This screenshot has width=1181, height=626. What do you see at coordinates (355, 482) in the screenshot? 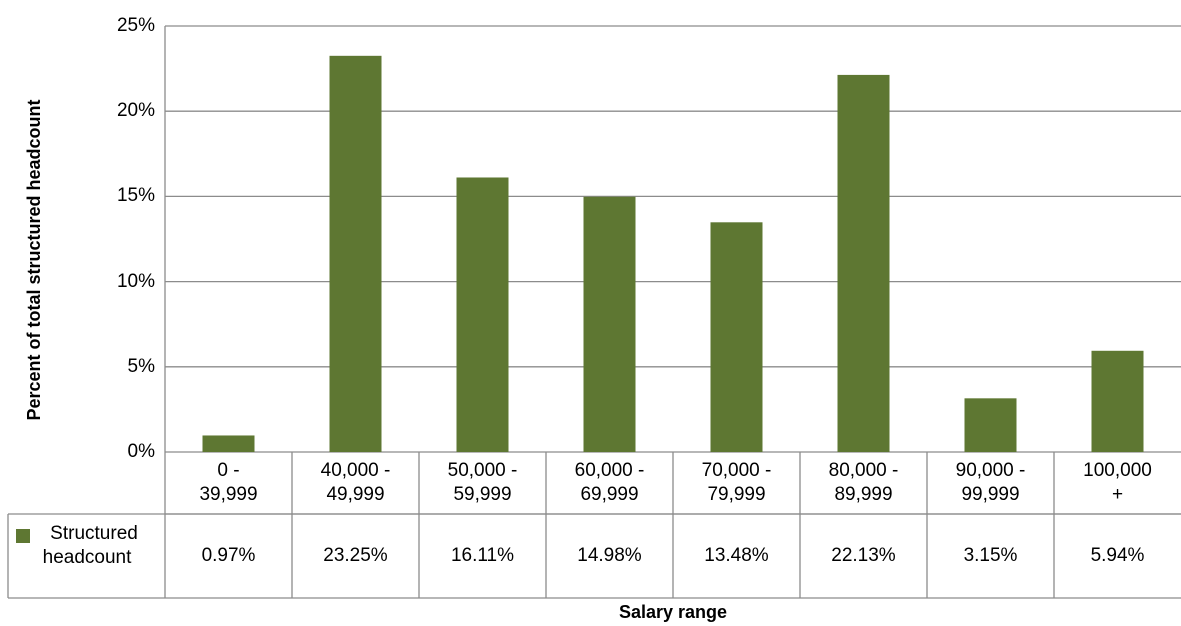
I see `x-tick-label: 40,000 - 49,999` at bounding box center [355, 482].